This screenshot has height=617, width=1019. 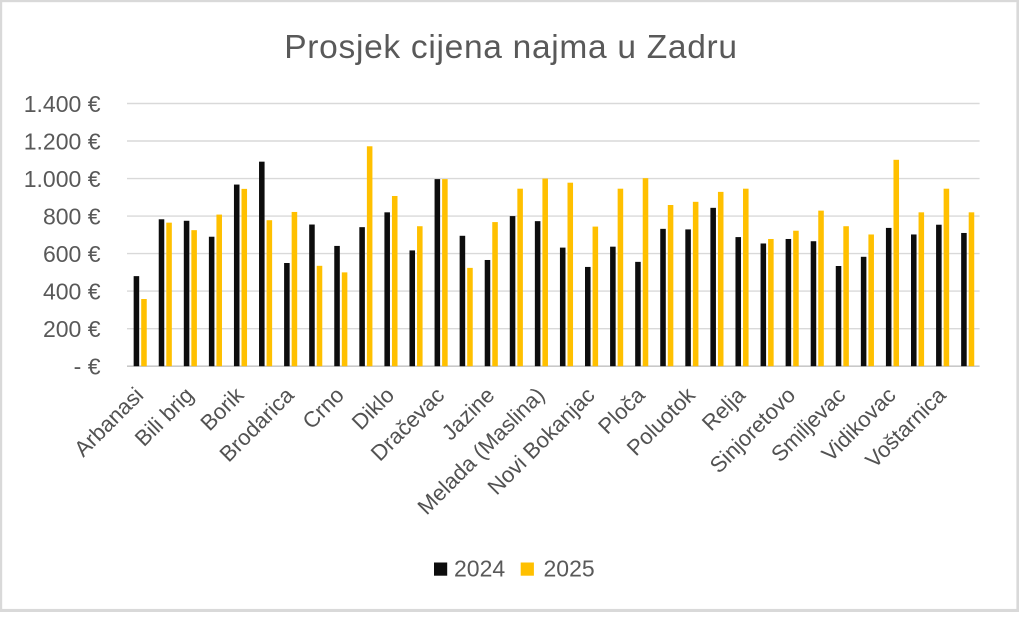 What do you see at coordinates (72, 254) in the screenshot?
I see `svg-text: 600 €` at bounding box center [72, 254].